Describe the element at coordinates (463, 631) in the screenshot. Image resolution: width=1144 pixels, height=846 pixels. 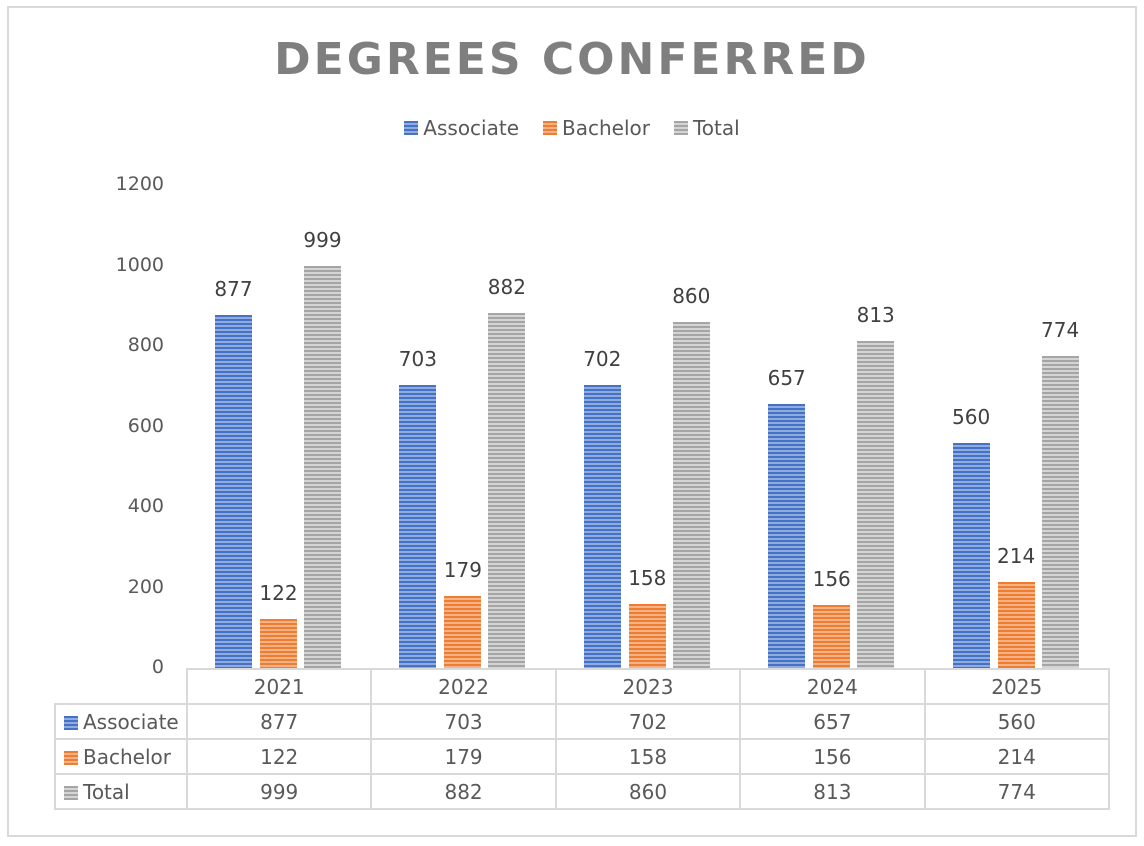
I see `bar-bachelor-2022` at that location.